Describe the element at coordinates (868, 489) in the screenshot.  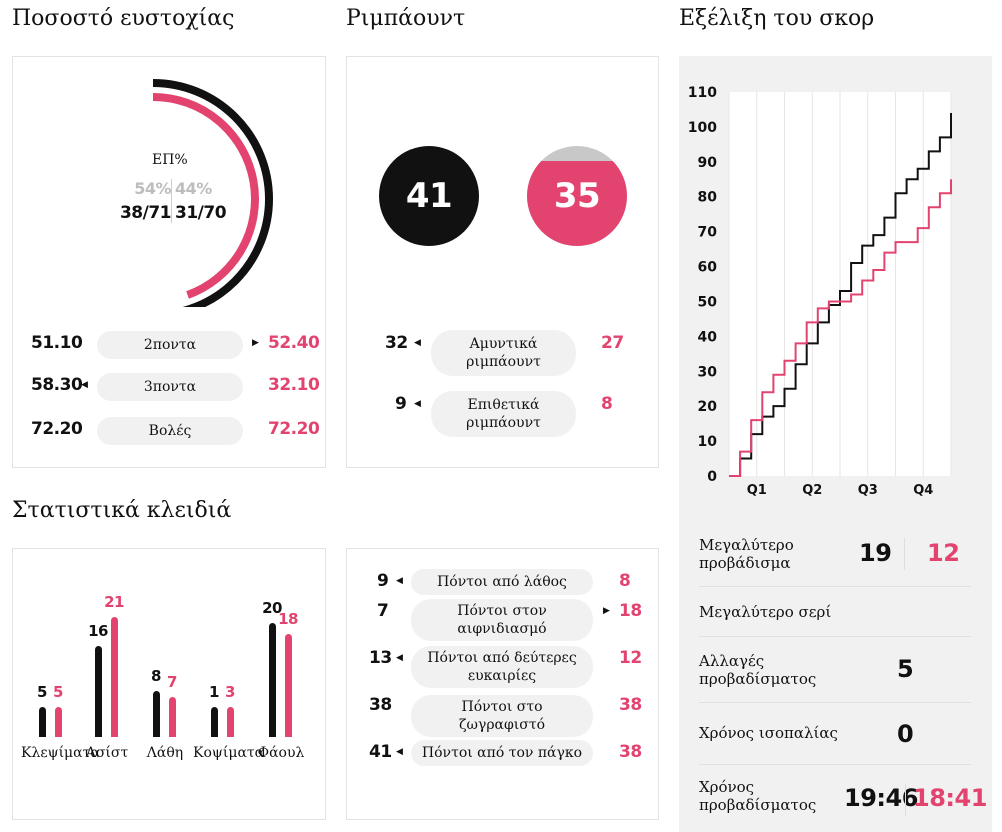
I see `x-tick-label: Q3` at that location.